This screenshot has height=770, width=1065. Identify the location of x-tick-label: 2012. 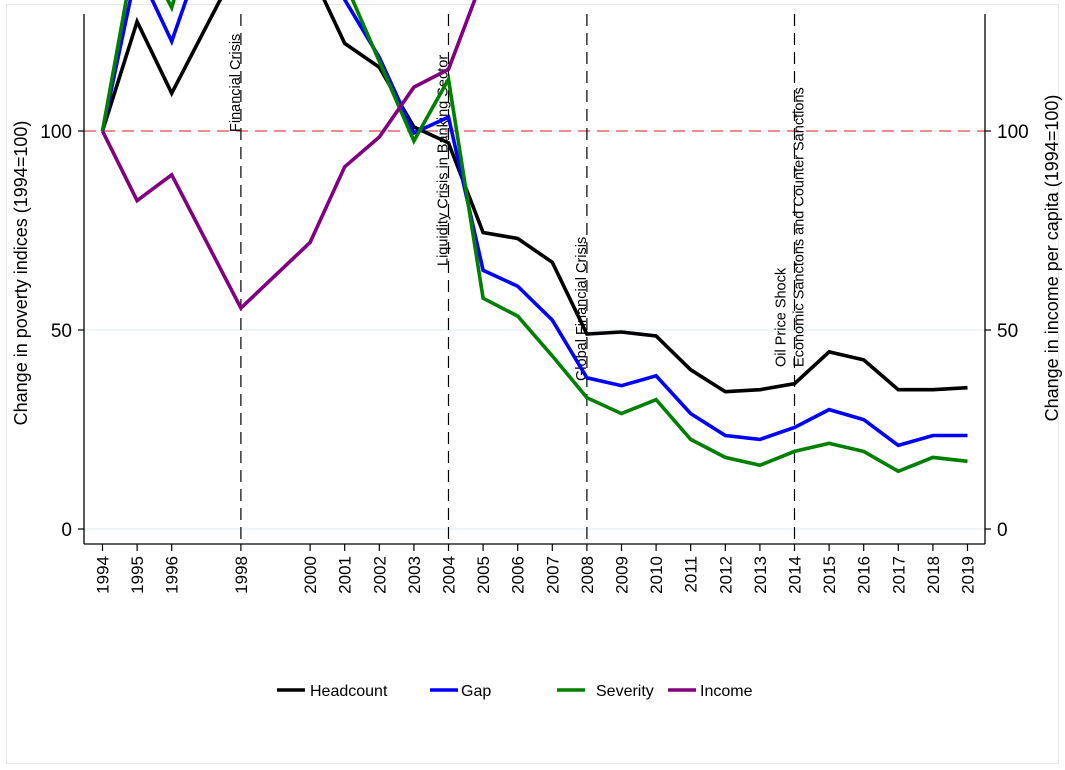
(725, 575).